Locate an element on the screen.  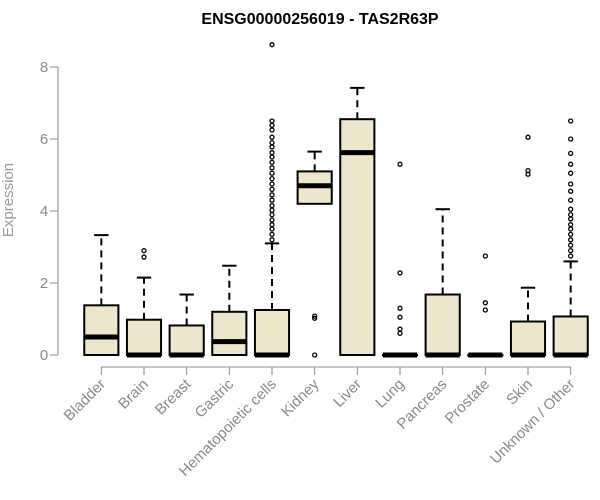
y-axis-label: Expression is located at coordinates (8, 200).